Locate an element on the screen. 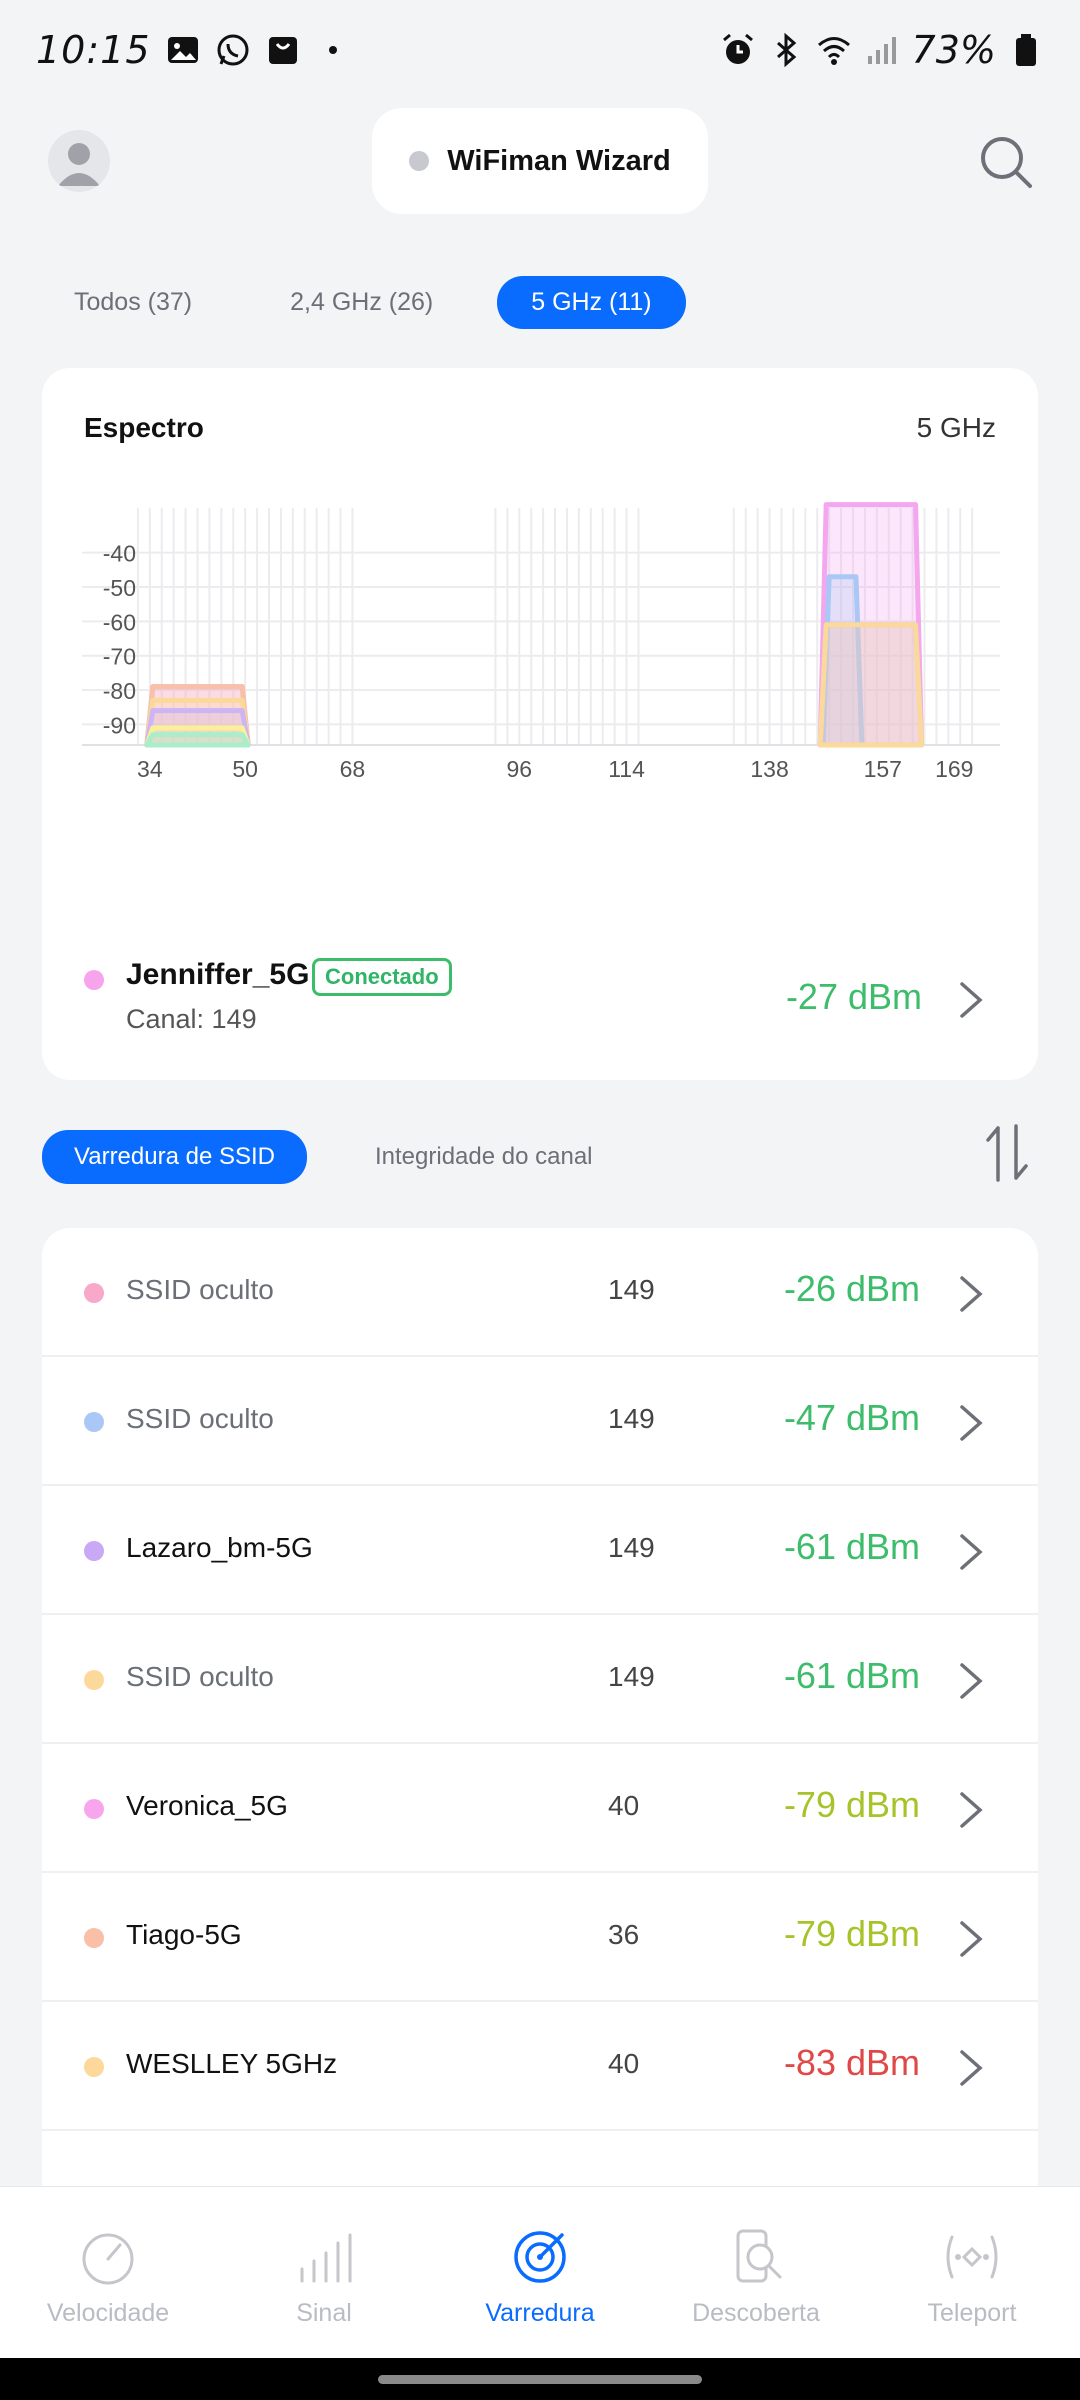 Image resolution: width=1080 pixels, height=2400 pixels. list-item: SSID oculto 149 -47 dBm is located at coordinates (540, 1421).